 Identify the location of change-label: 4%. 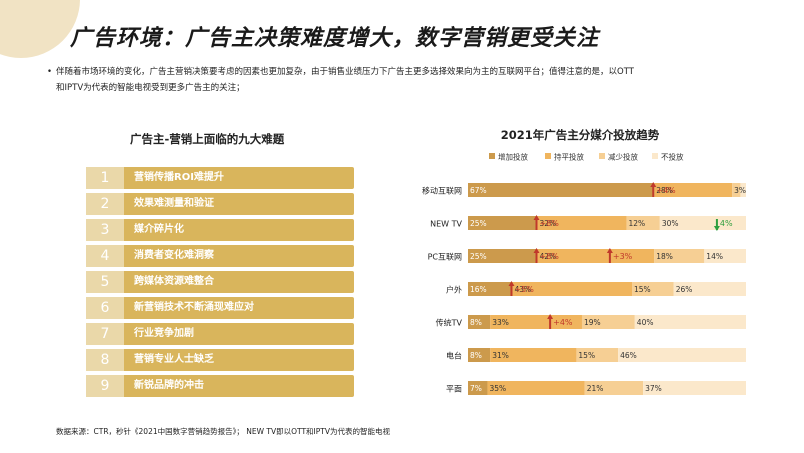
(726, 223).